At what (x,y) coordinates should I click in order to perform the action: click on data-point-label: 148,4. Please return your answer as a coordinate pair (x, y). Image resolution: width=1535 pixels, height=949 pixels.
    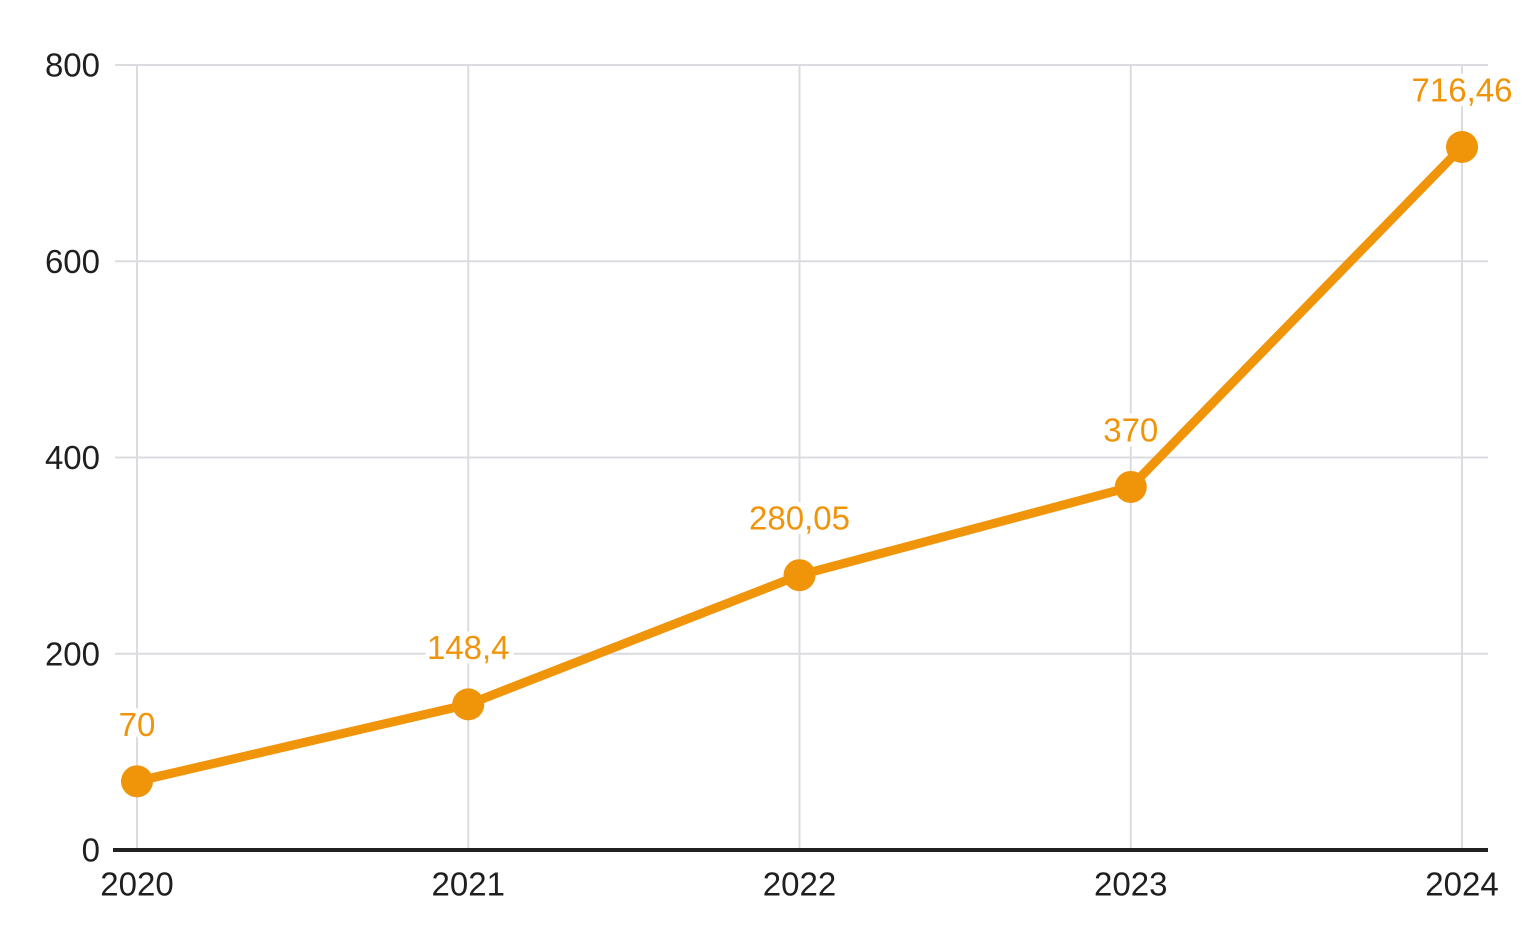
    Looking at the image, I should click on (468, 647).